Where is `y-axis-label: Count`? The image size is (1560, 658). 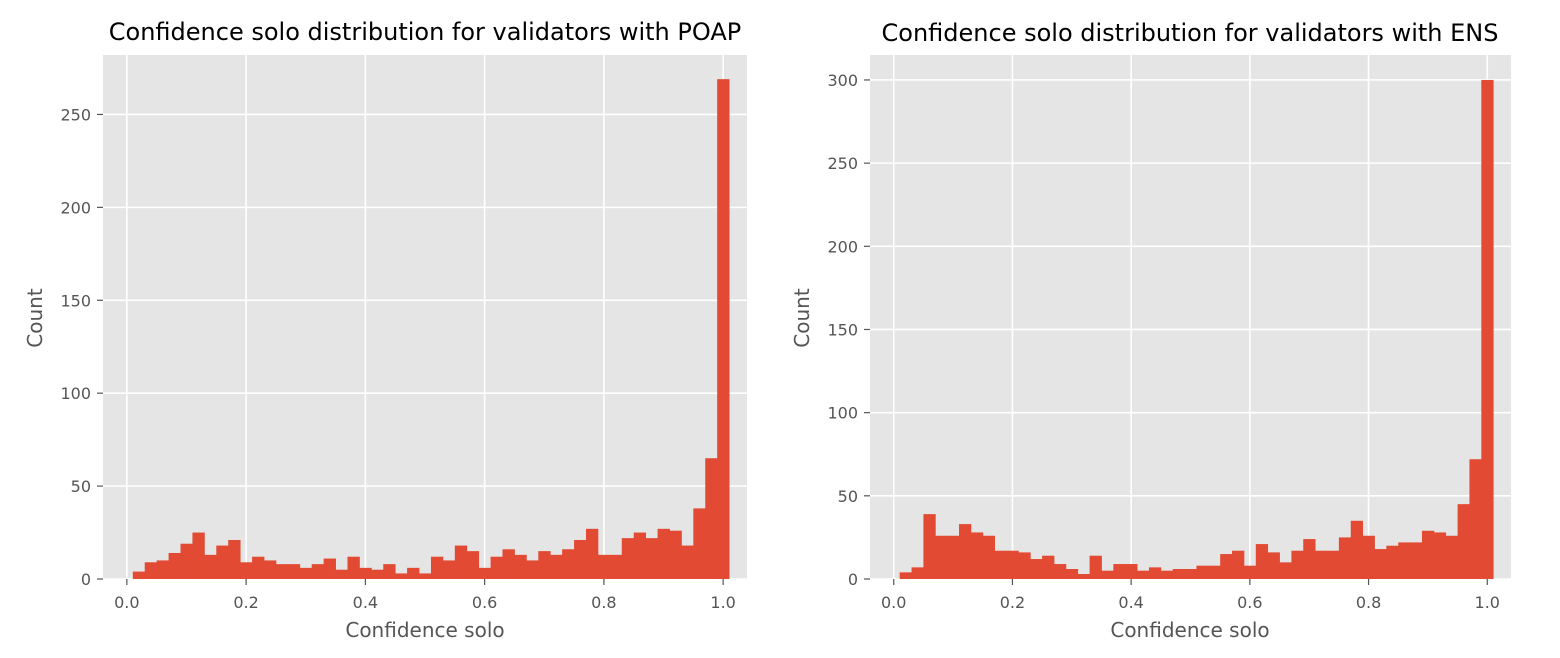 y-axis-label: Count is located at coordinates (35, 318).